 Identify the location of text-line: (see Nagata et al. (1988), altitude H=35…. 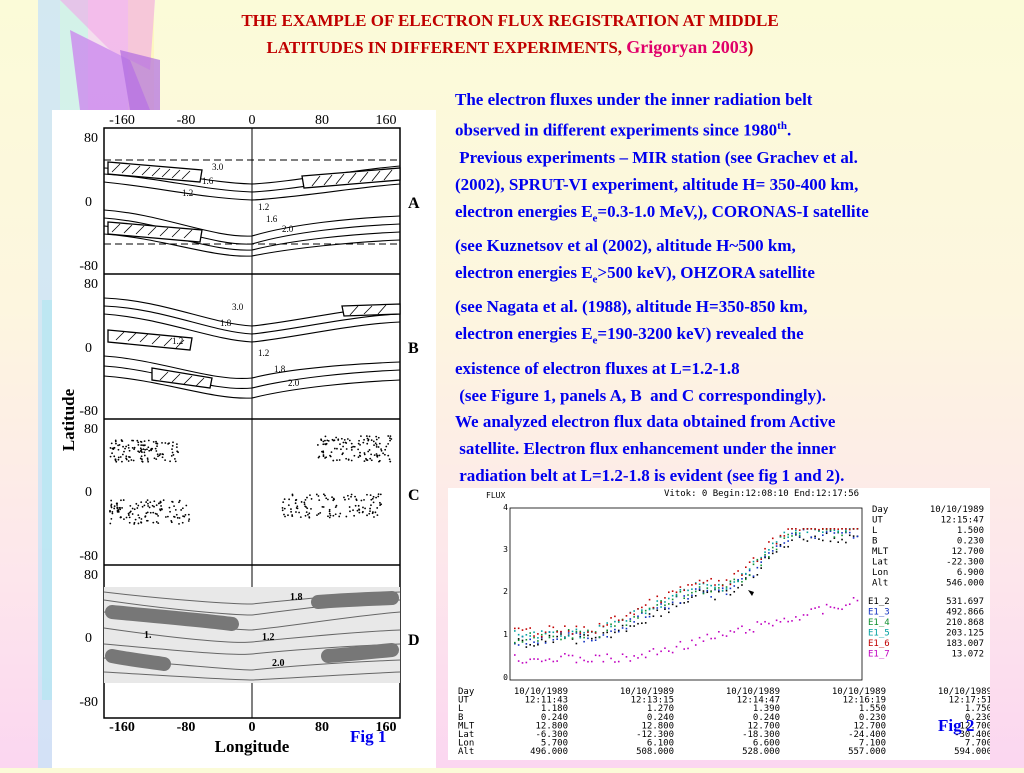
(631, 307).